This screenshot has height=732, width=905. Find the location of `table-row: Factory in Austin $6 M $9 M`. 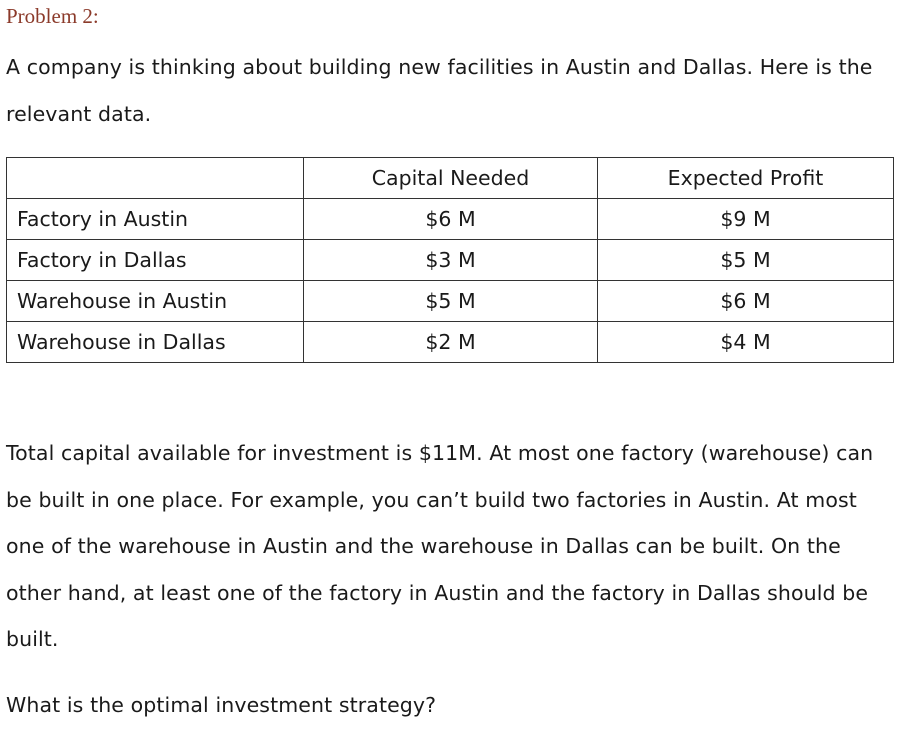

table-row: Factory in Austin $6 M $9 M is located at coordinates (450, 219).